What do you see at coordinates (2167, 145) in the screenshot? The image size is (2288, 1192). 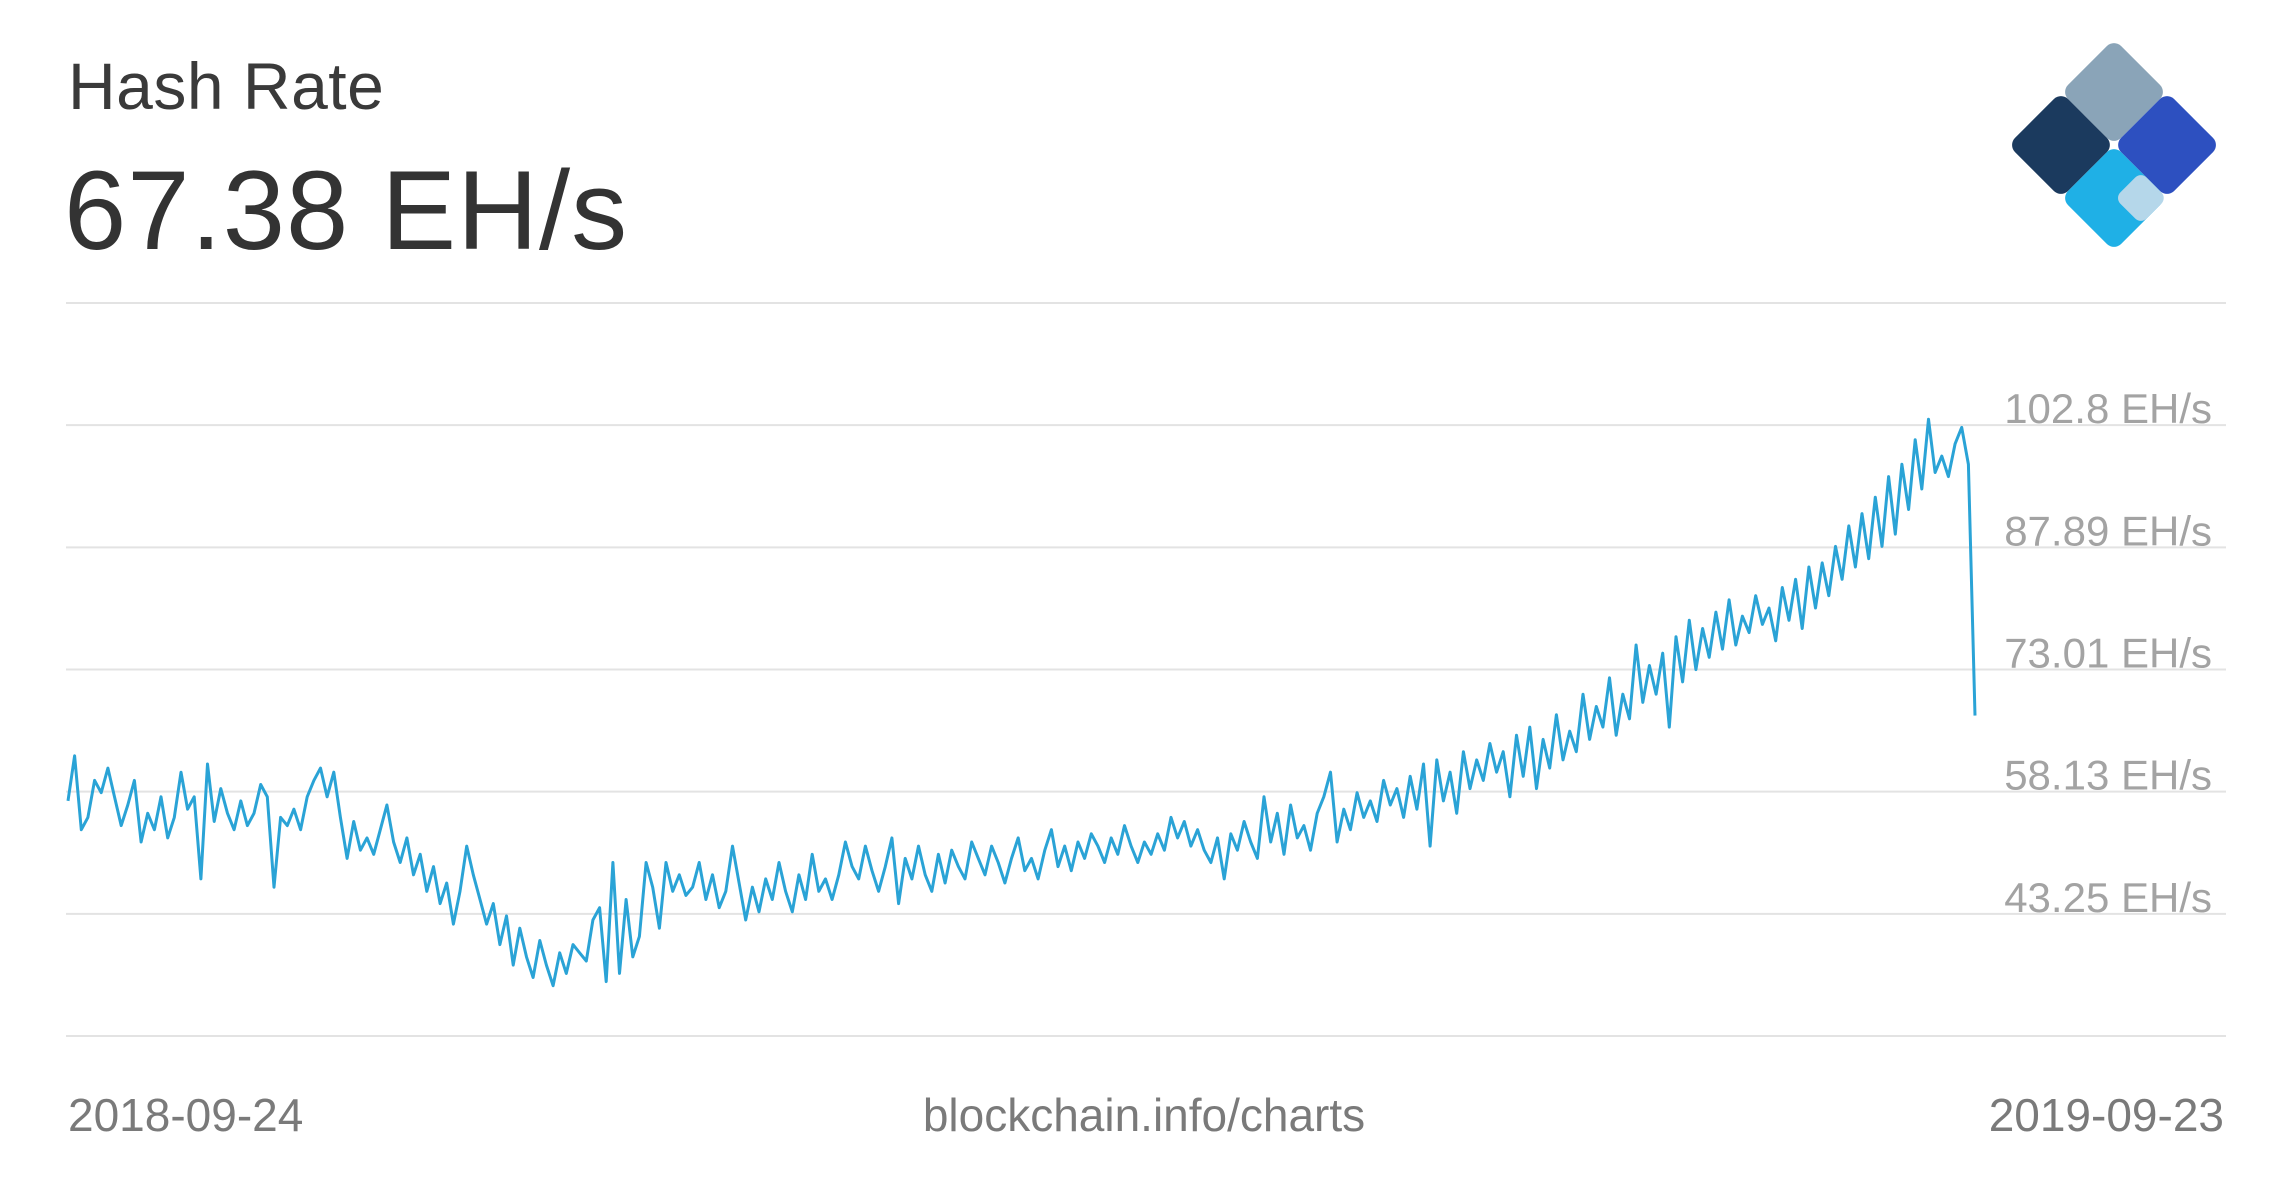 I see `logo-tile-right` at bounding box center [2167, 145].